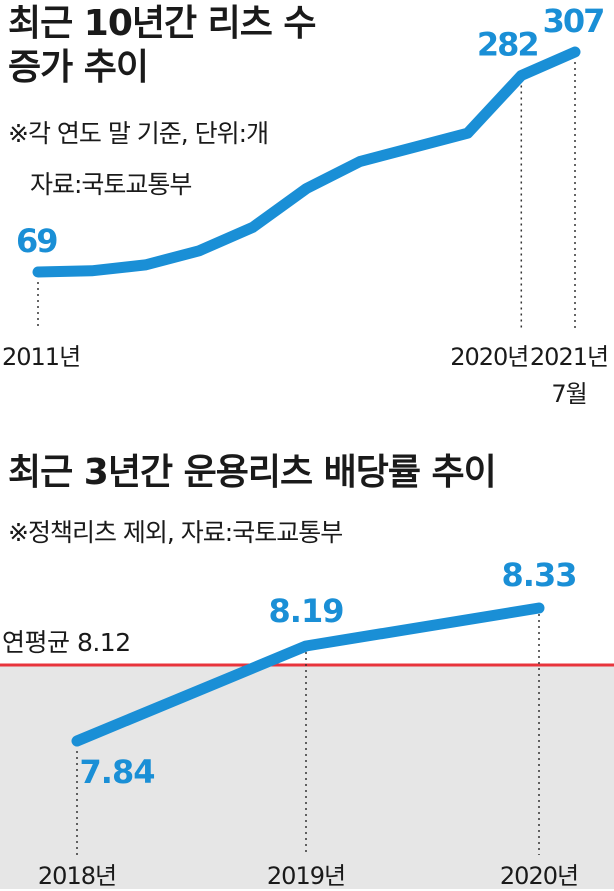 Image resolution: width=614 pixels, height=891 pixels. Describe the element at coordinates (111, 184) in the screenshot. I see `chart1-note-source: 자료:국토교통부` at that location.